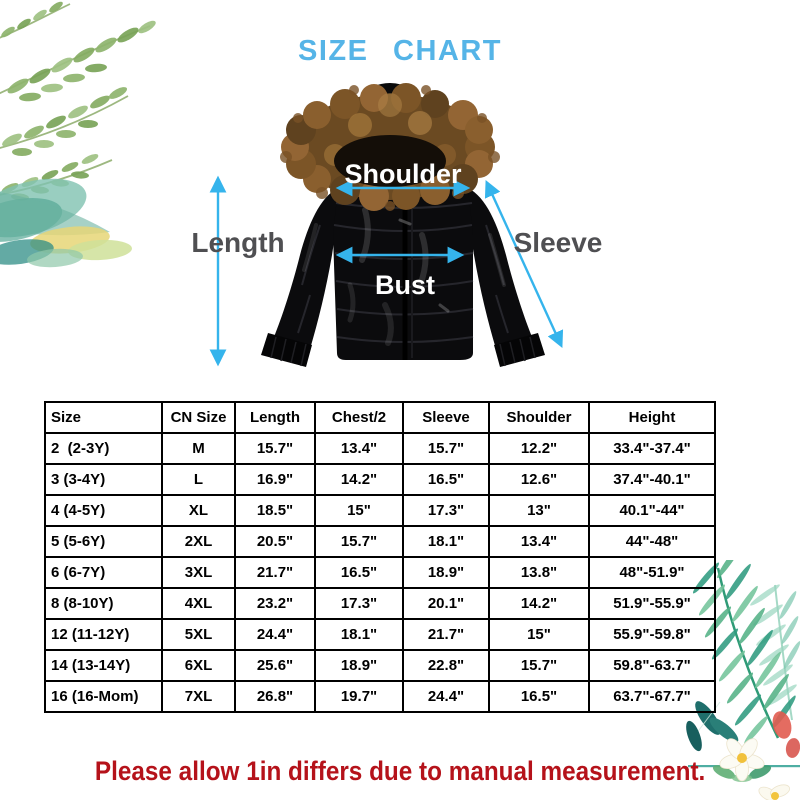 This screenshot has height=800, width=800. Describe the element at coordinates (652, 417) in the screenshot. I see `column-header: Height` at that location.